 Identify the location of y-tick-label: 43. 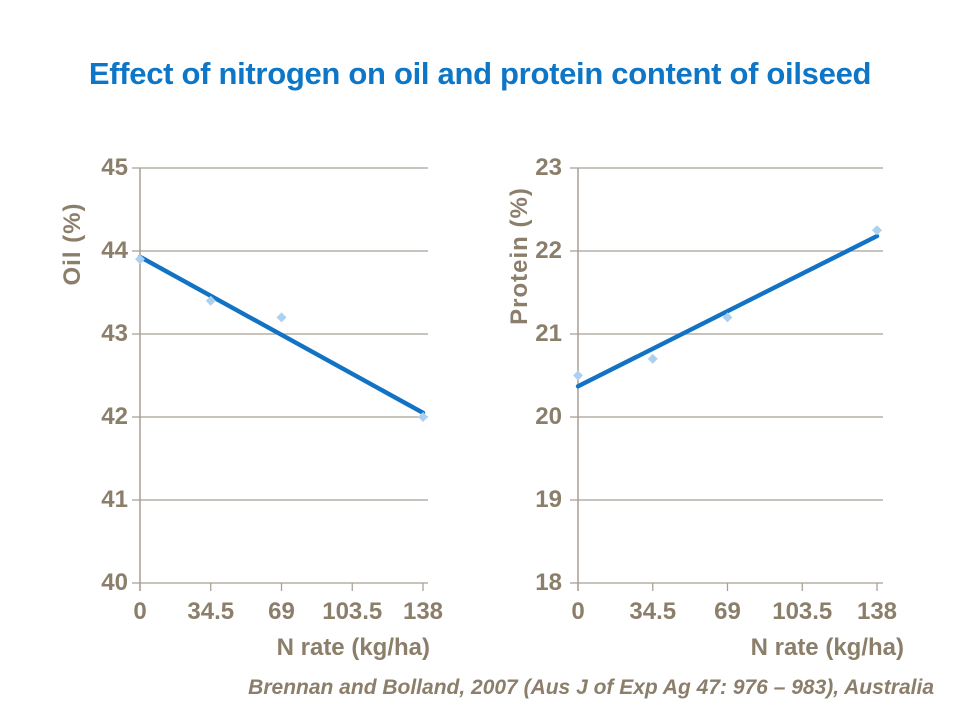
(114, 333).